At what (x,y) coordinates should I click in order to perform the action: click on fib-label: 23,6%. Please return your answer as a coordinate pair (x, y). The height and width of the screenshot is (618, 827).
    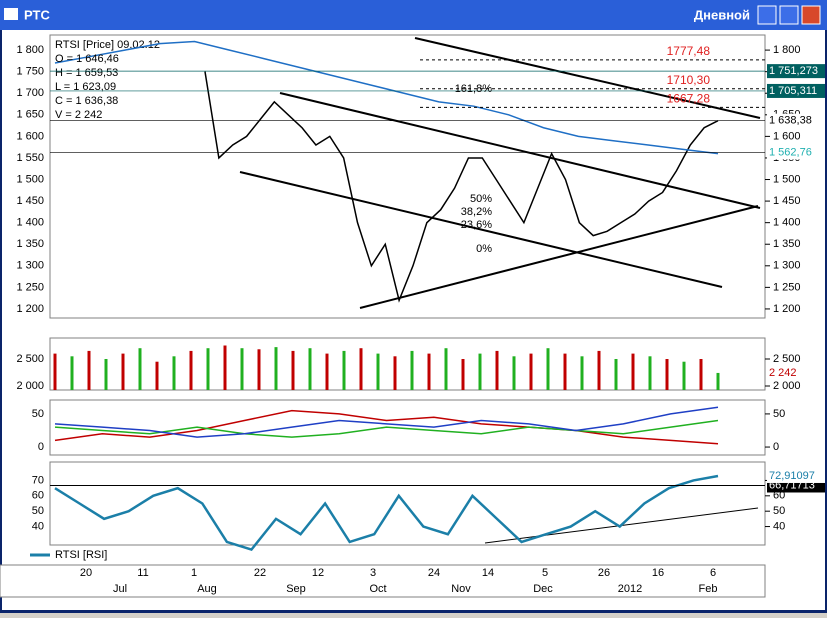
    Looking at the image, I should click on (476, 225).